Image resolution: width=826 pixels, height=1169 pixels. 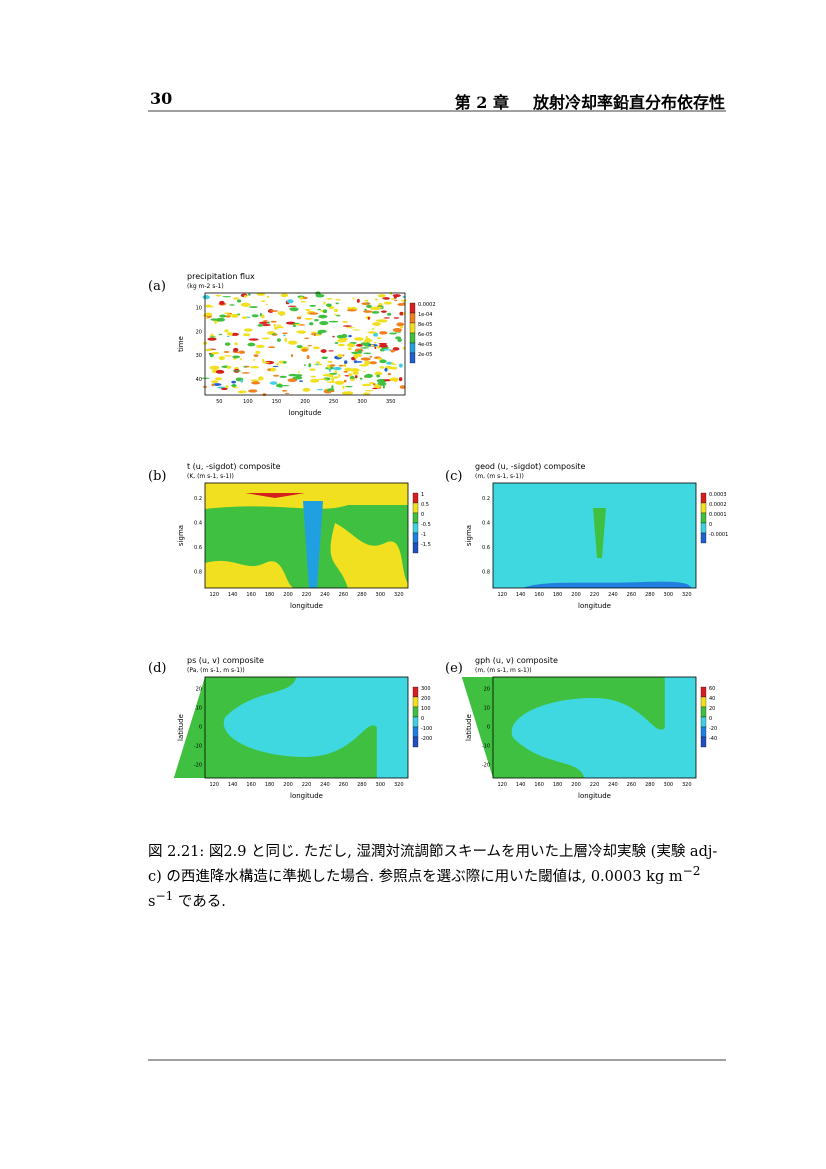 What do you see at coordinates (425, 325) in the screenshot?
I see `colorbar-label: 8e-05` at bounding box center [425, 325].